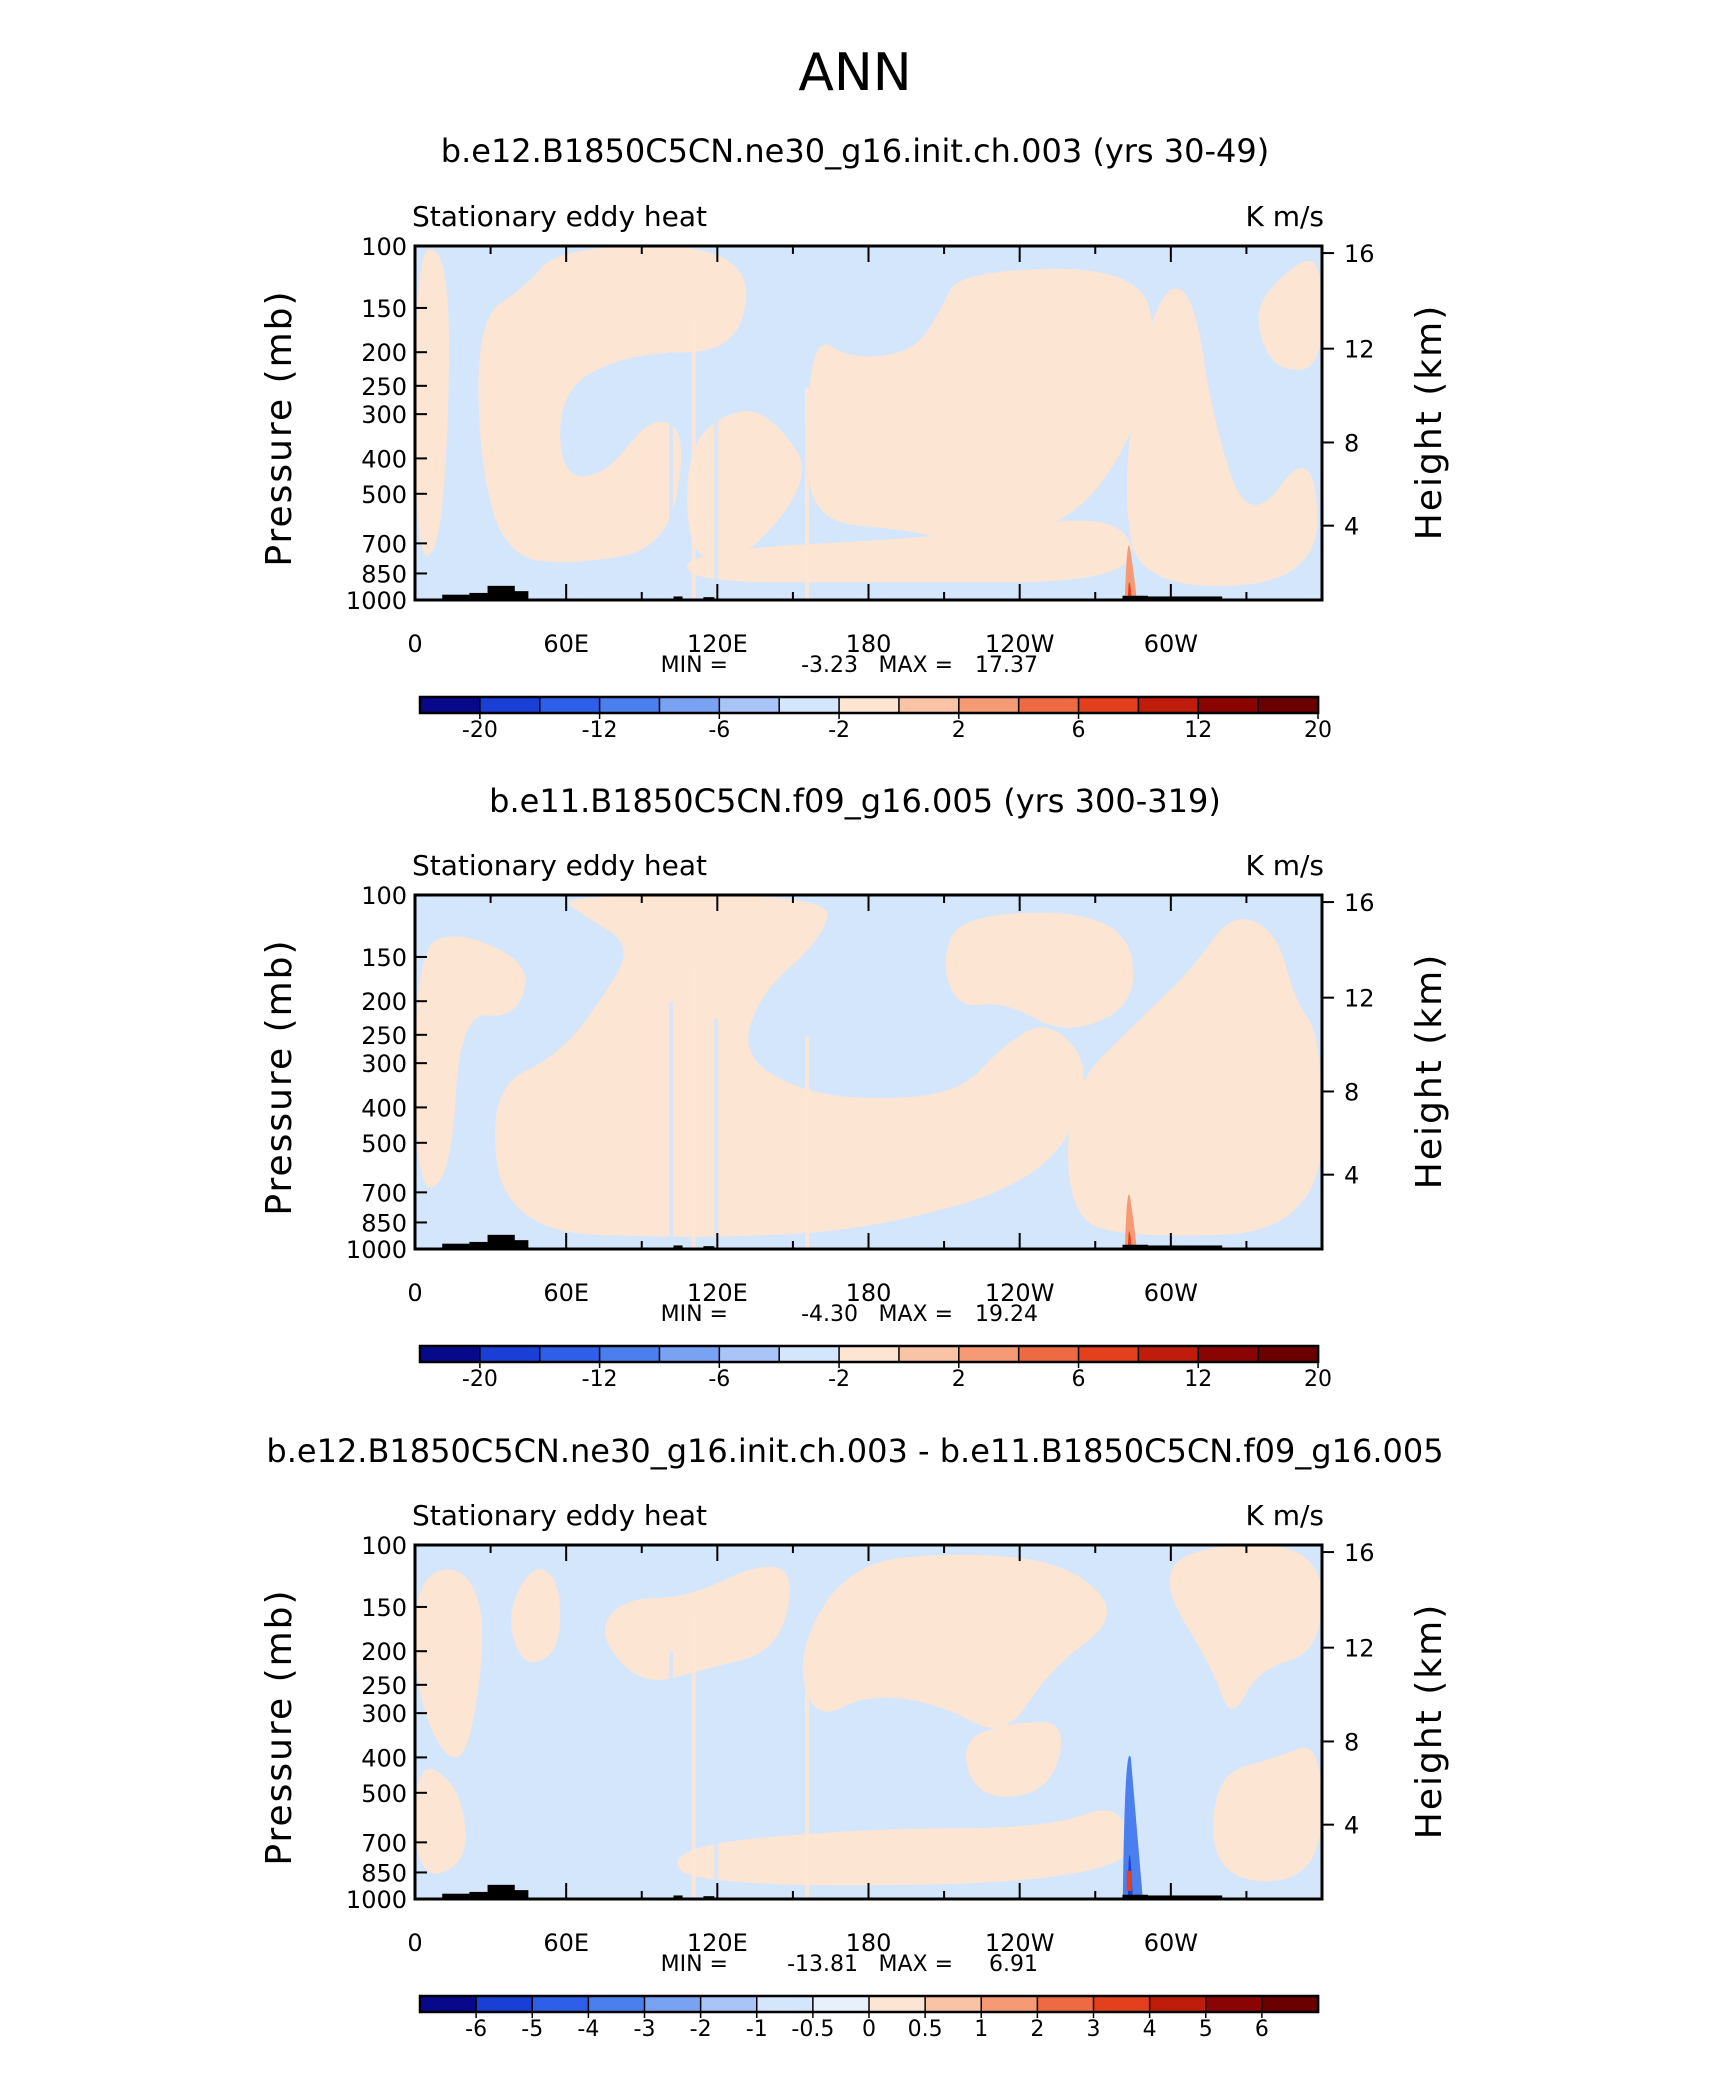 Image resolution: width=1710 pixels, height=2074 pixels. Describe the element at coordinates (1132, 1827) in the screenshot. I see `negative-feature` at that location.